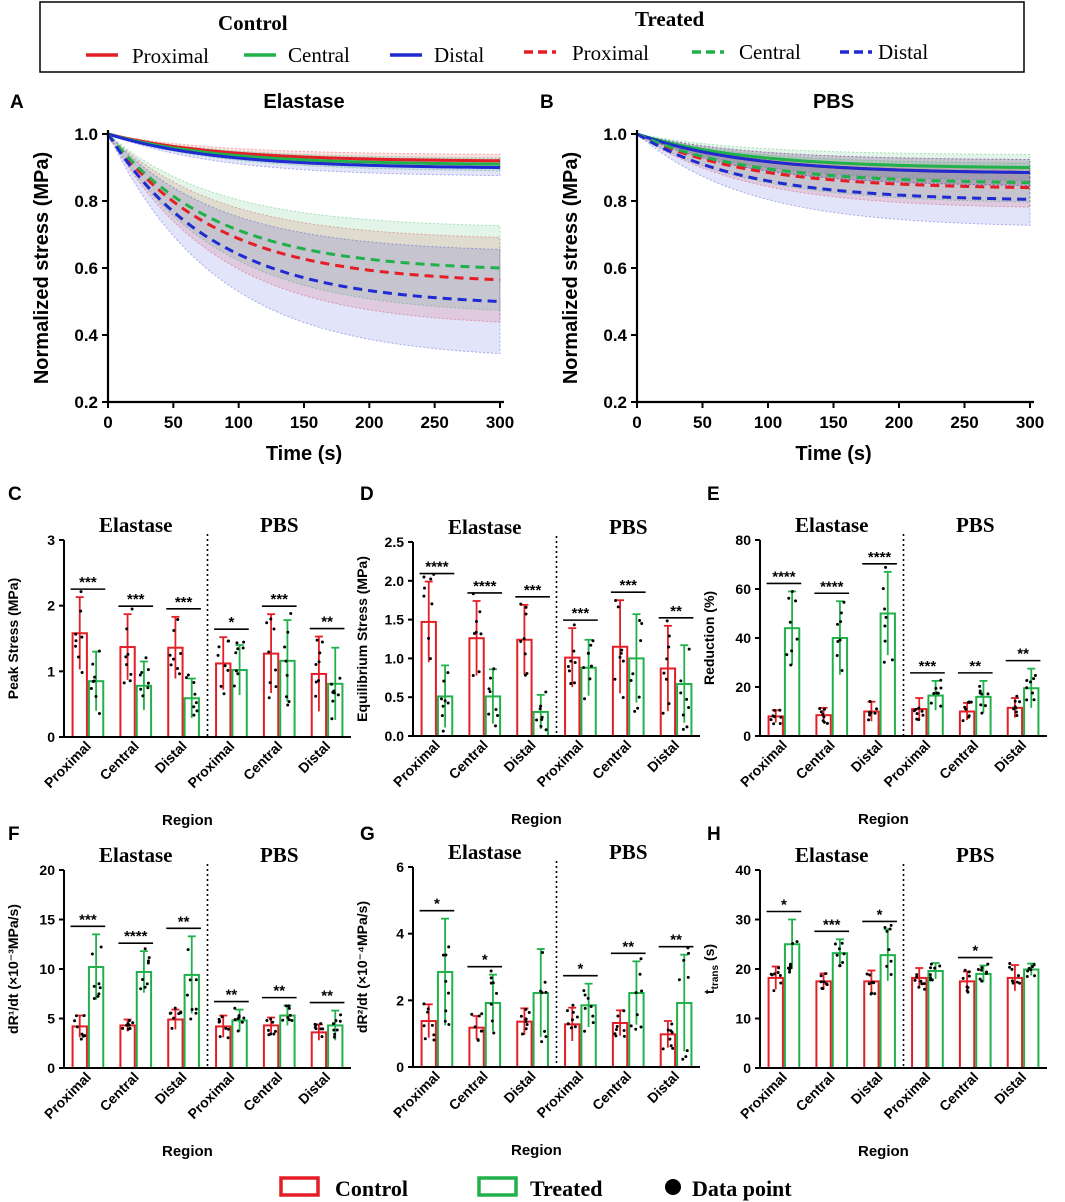 Image resolution: width=1065 pixels, height=1202 pixels. What do you see at coordinates (15, 494) in the screenshot?
I see `panel-letter: C` at bounding box center [15, 494].